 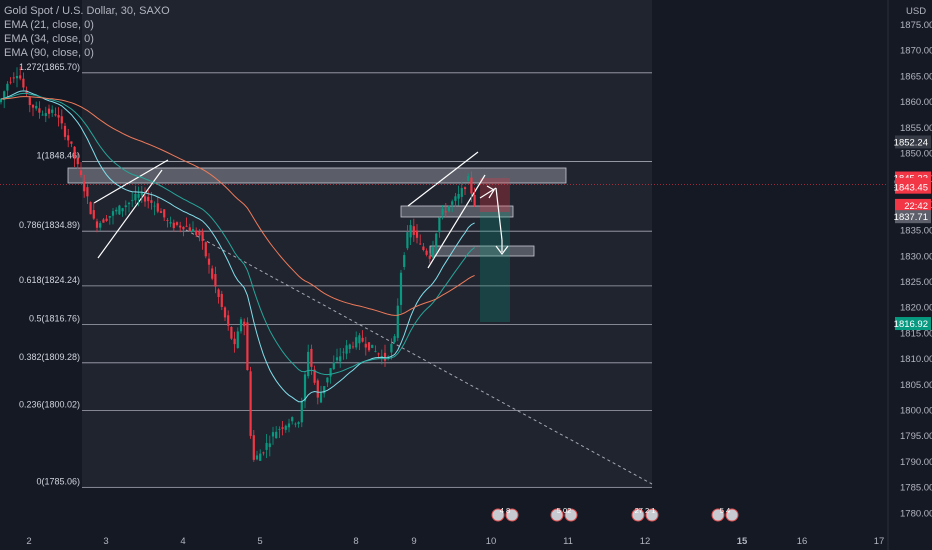 What do you see at coordinates (317, 175) in the screenshot?
I see `supply-zone-rectangle` at bounding box center [317, 175].